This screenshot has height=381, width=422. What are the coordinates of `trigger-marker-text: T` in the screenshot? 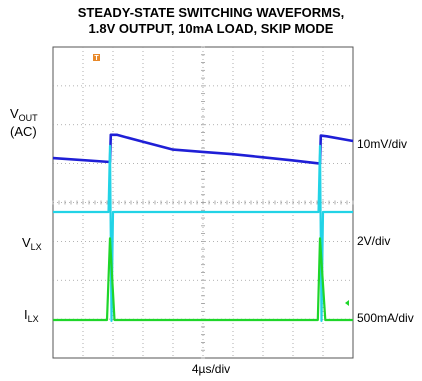 It's located at (96, 58).